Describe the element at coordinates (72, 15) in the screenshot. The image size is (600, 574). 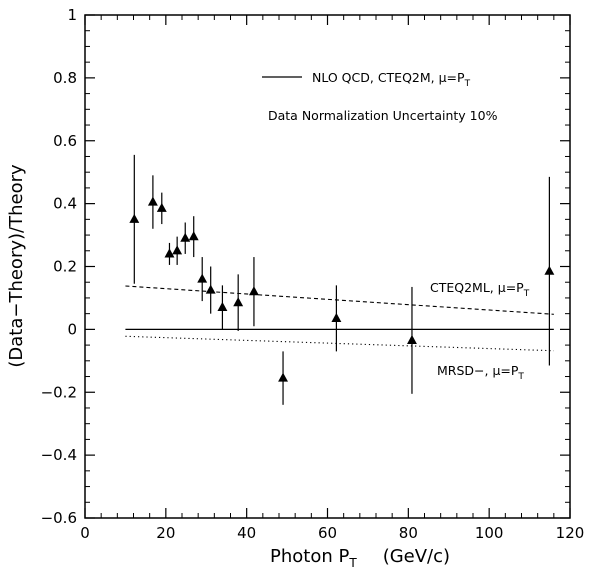
I see `y-tick-label: 1` at that location.